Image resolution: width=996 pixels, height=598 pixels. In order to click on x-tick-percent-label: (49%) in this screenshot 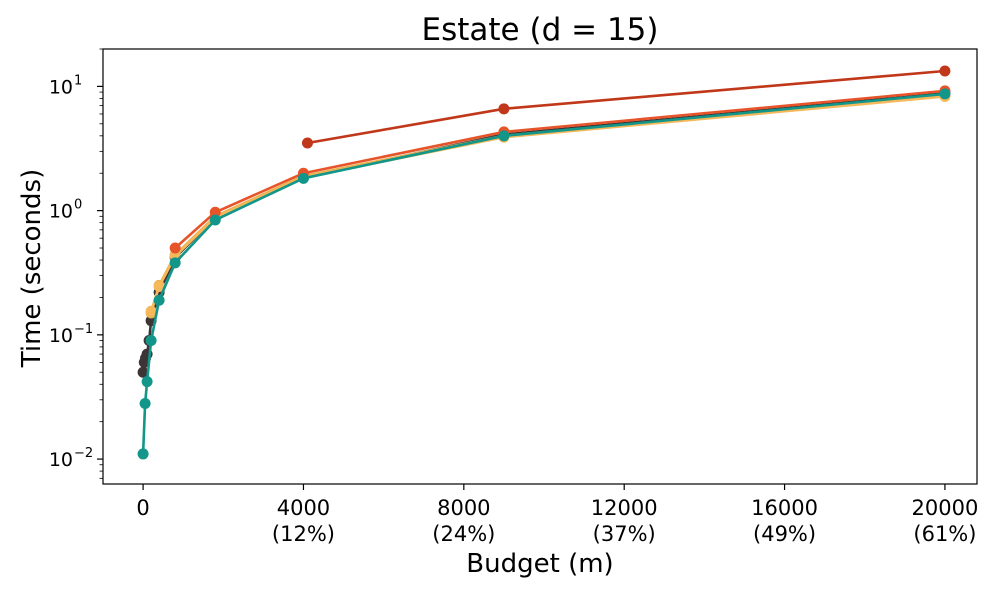, I will do `click(784, 534)`.